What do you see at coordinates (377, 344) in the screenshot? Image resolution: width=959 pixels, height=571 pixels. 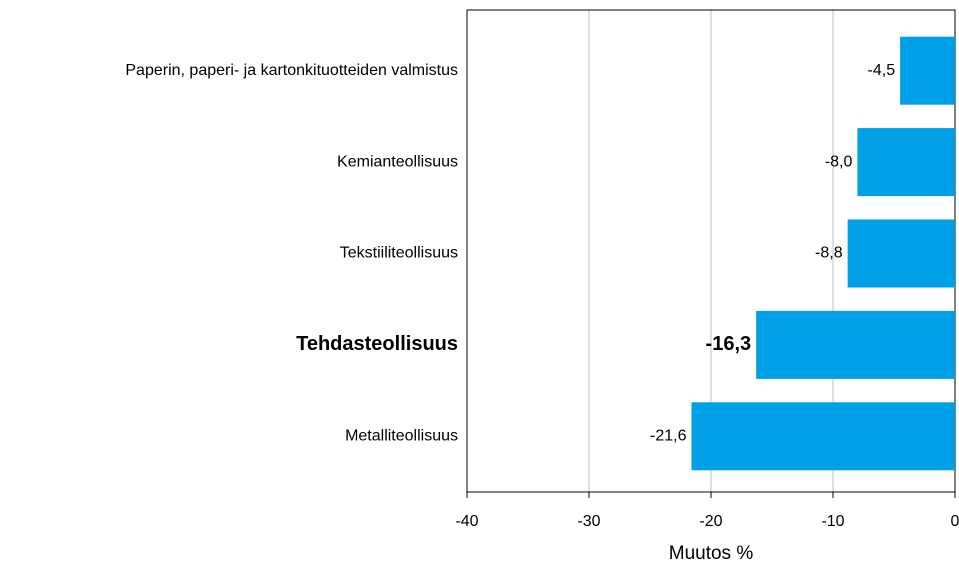 I see `y-tick-label: Tehdasteollisuus` at bounding box center [377, 344].